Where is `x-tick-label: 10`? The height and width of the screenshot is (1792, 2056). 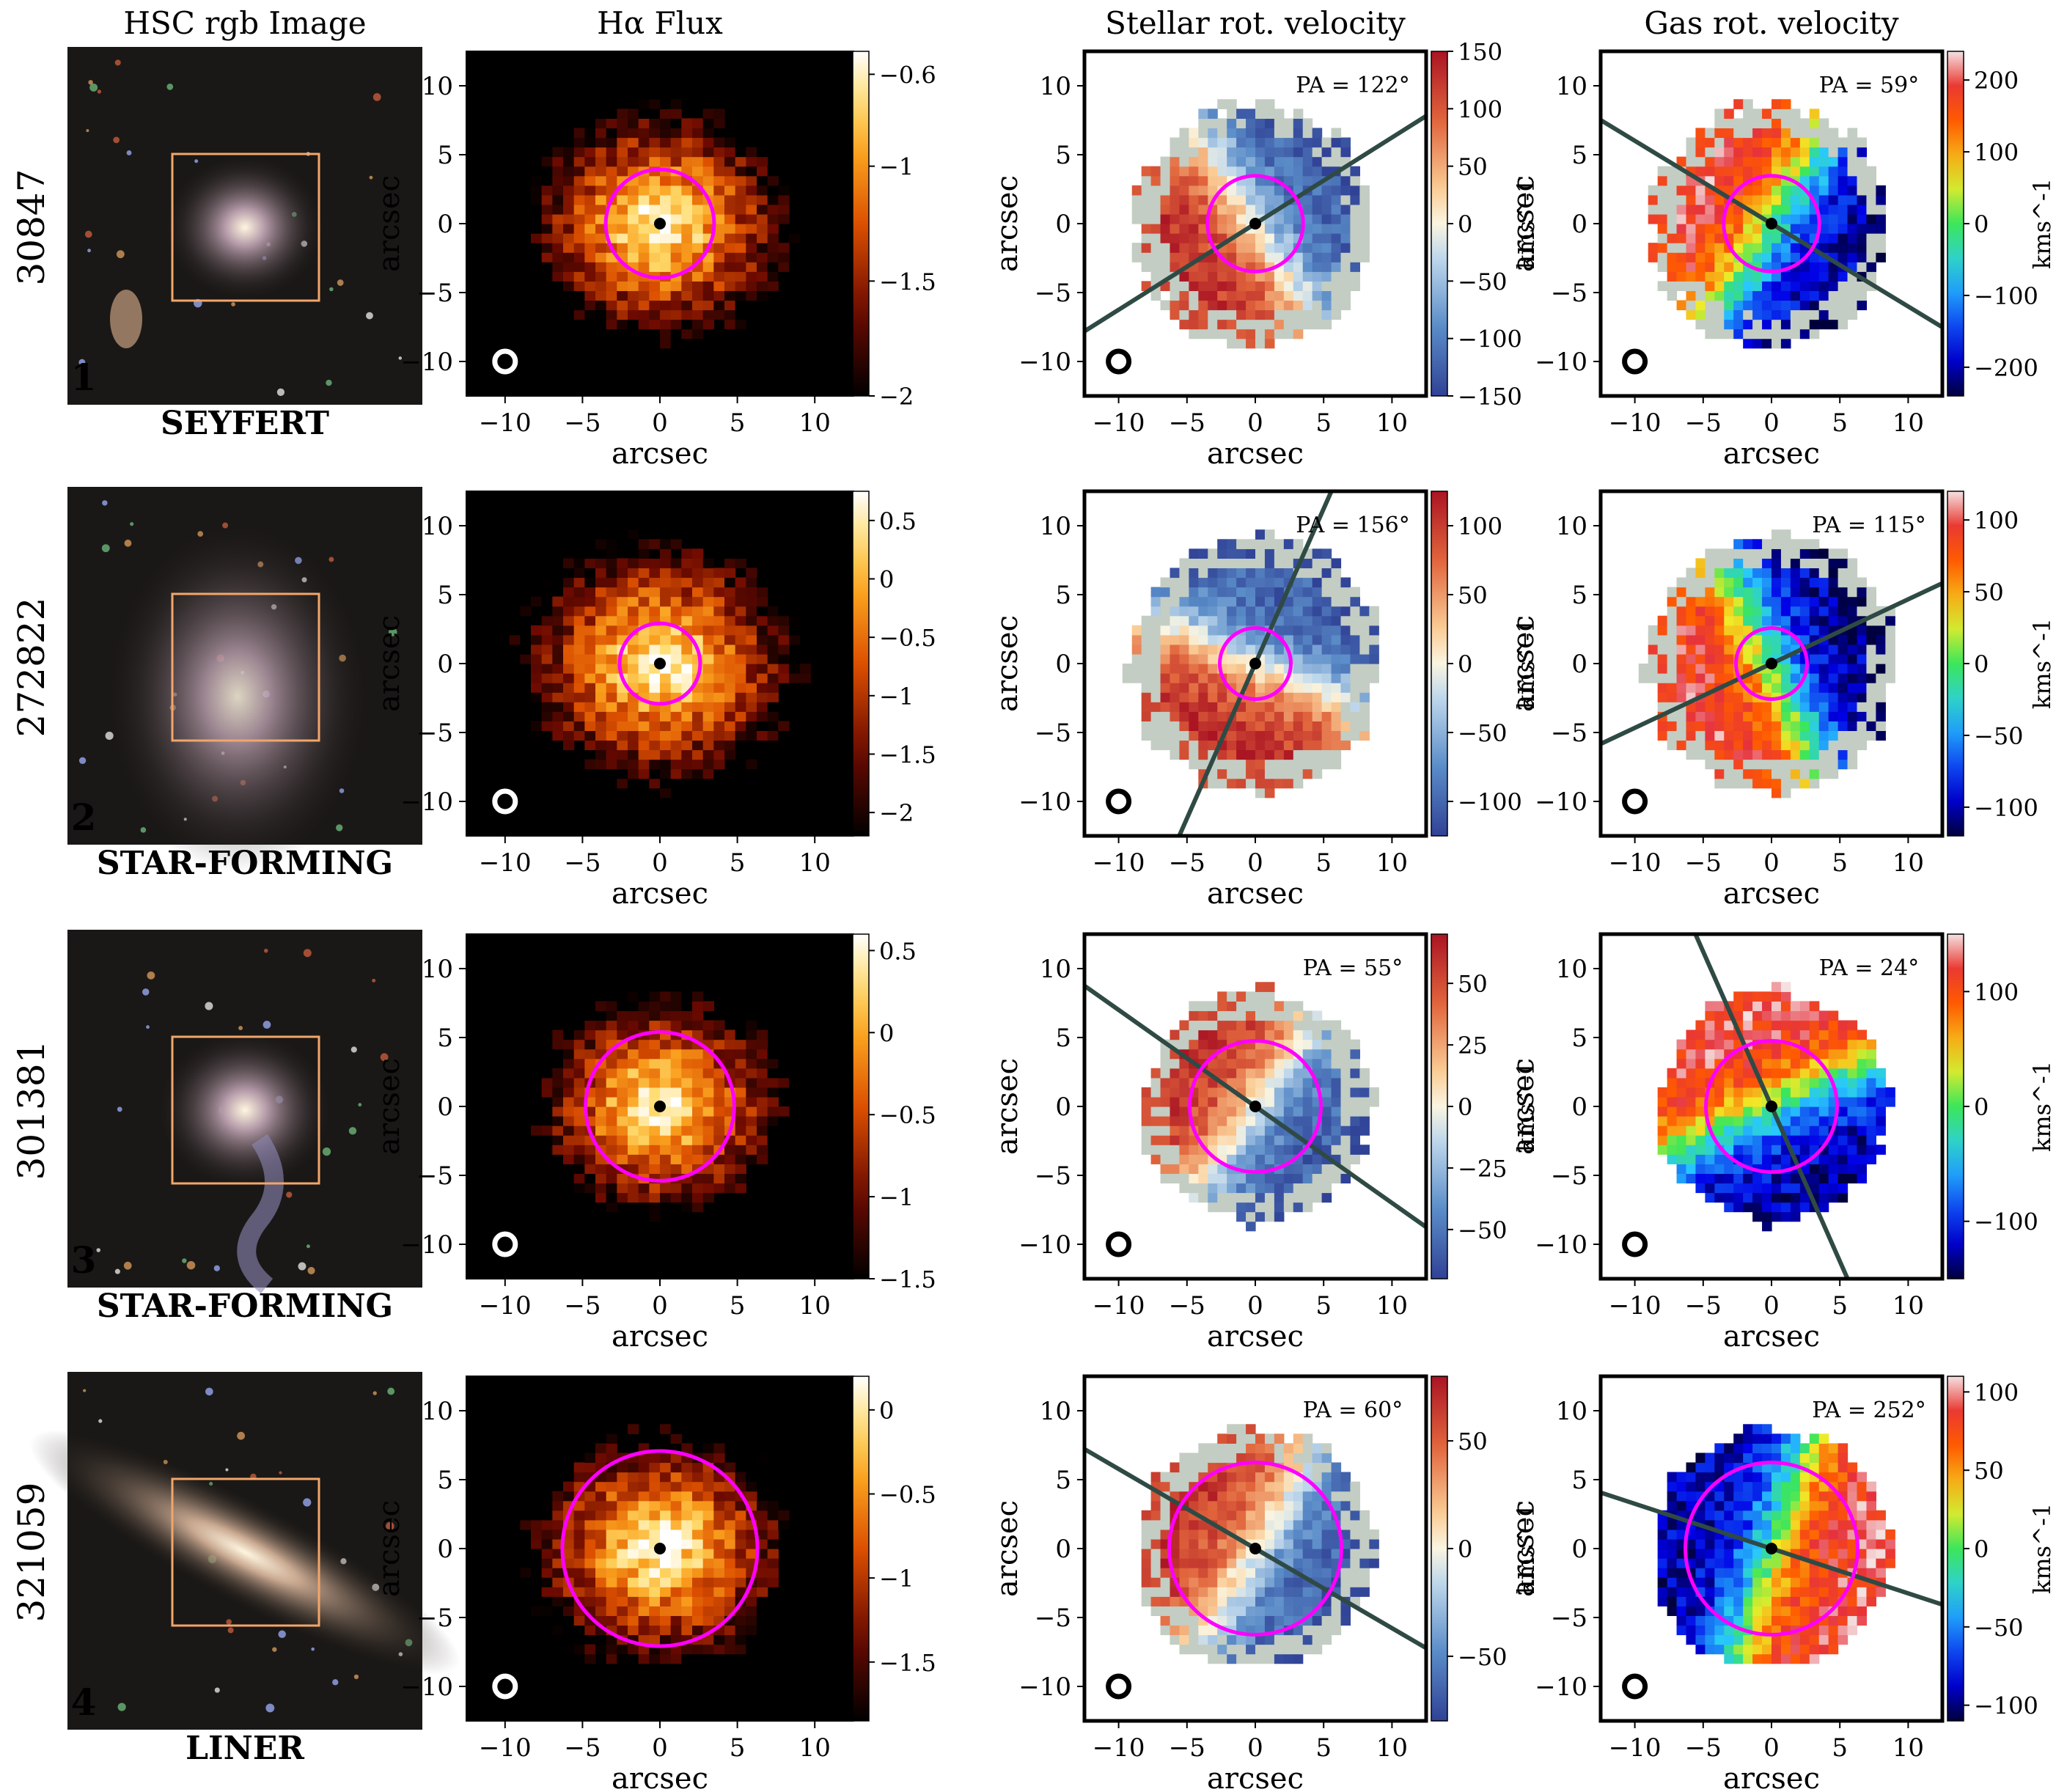
x-tick-label: 10 is located at coordinates (815, 863).